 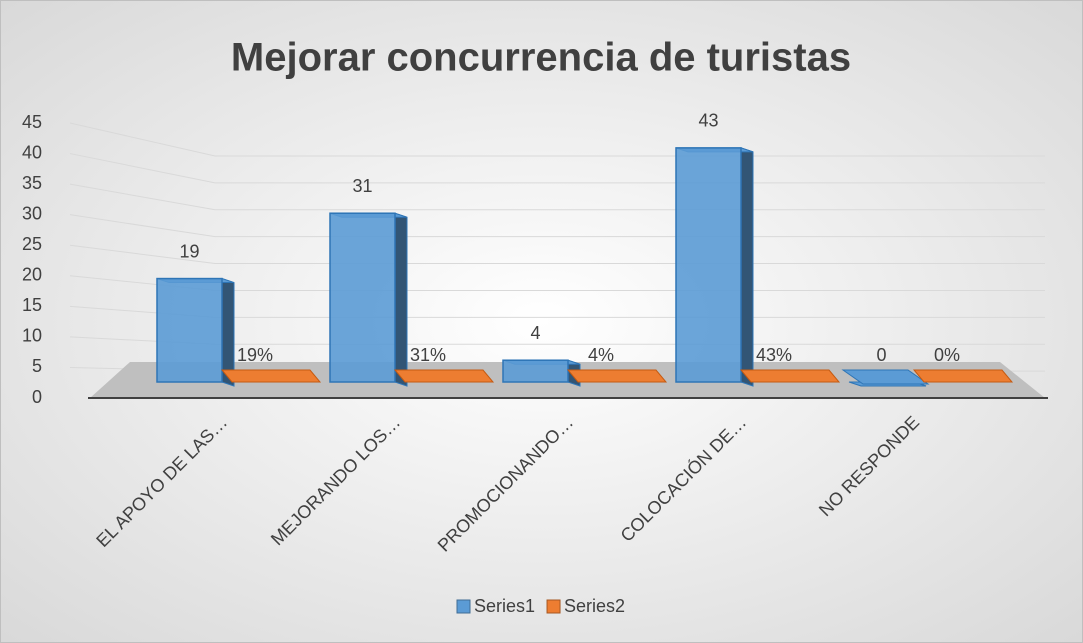 What do you see at coordinates (594, 606) in the screenshot?
I see `legend-label: Series2` at bounding box center [594, 606].